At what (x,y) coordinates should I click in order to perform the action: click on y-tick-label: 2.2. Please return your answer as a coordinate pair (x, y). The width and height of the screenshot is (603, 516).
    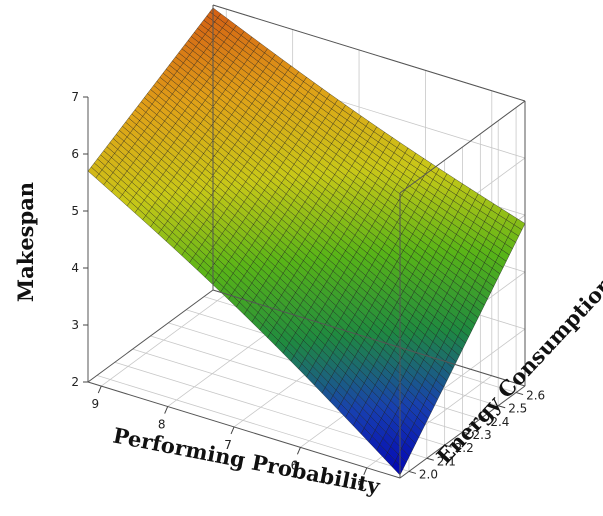
    Looking at the image, I should click on (464, 448).